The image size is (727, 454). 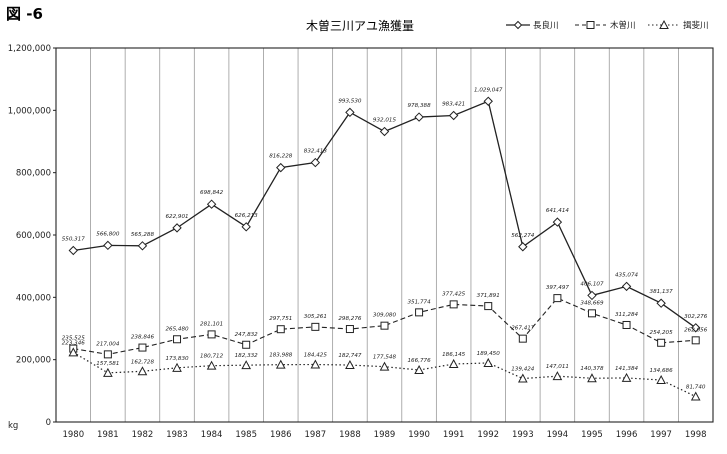 I want to click on data-label-kiso: 217,004, so click(x=108, y=344).